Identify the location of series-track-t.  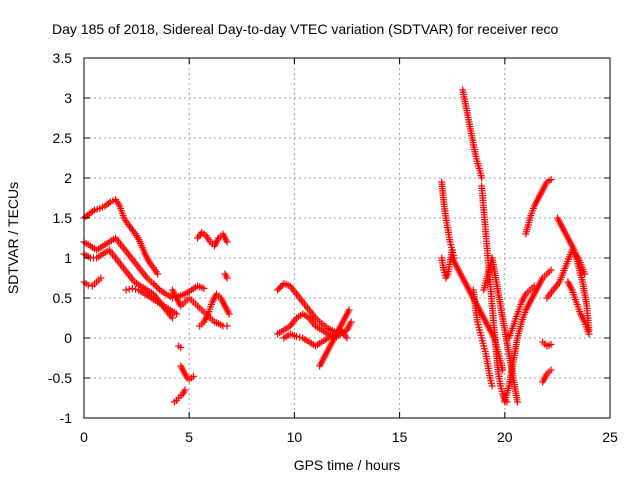
(494, 294).